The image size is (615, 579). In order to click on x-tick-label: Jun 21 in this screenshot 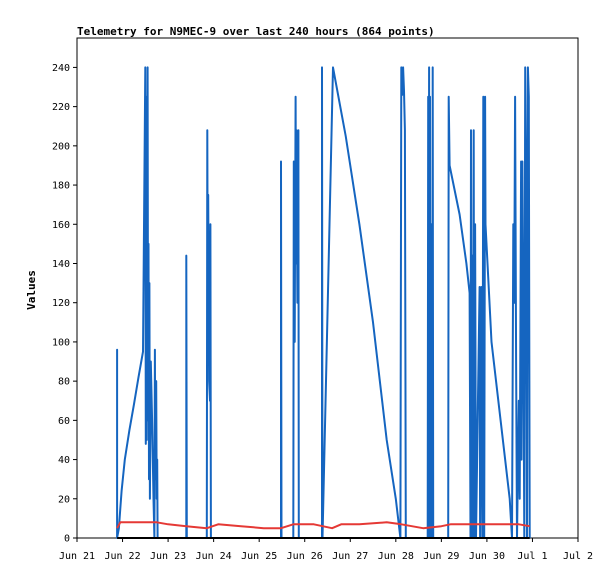, I will do `click(77, 556)`.